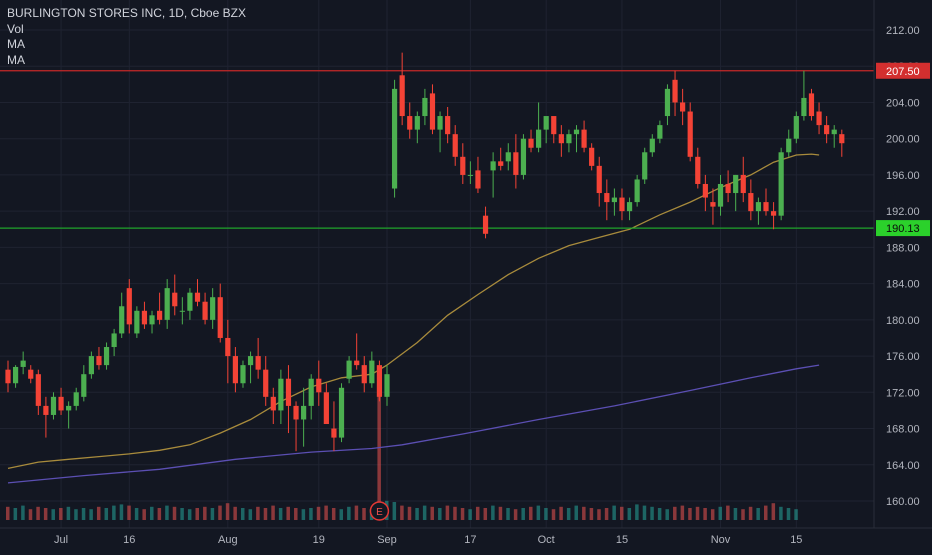 The image size is (932, 555). Describe the element at coordinates (903, 357) in the screenshot. I see `price-tick-label: 176.00` at that location.